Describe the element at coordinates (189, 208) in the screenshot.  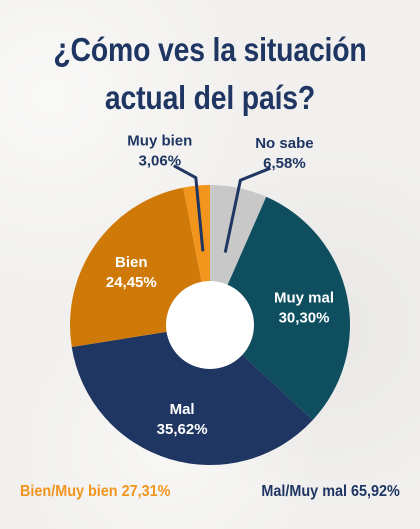
I see `leader-line-muy-bien` at that location.